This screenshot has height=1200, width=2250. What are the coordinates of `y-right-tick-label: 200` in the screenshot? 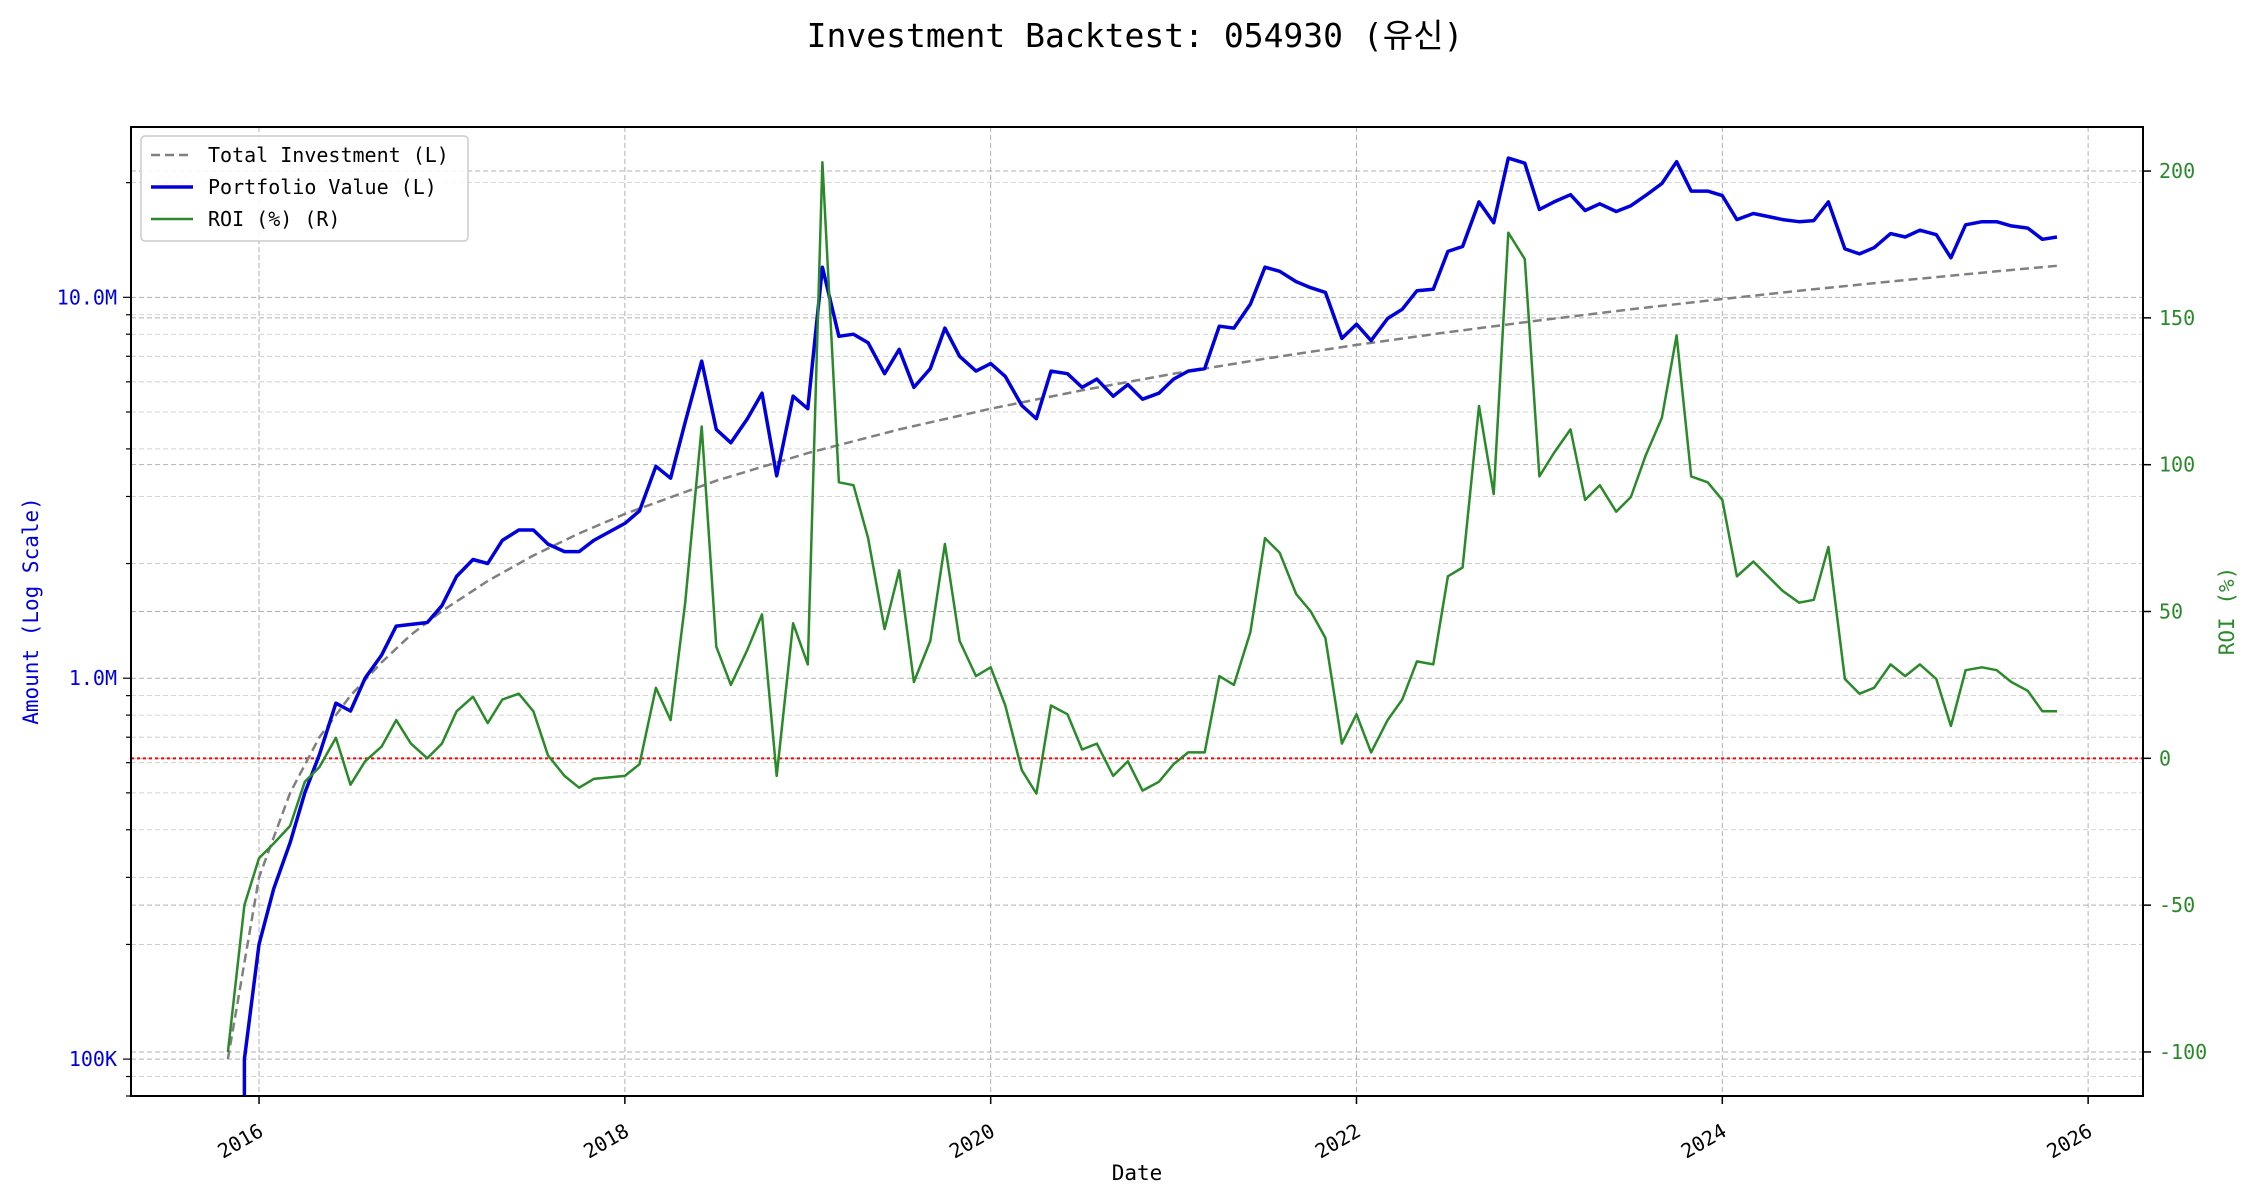 It's located at (2177, 171).